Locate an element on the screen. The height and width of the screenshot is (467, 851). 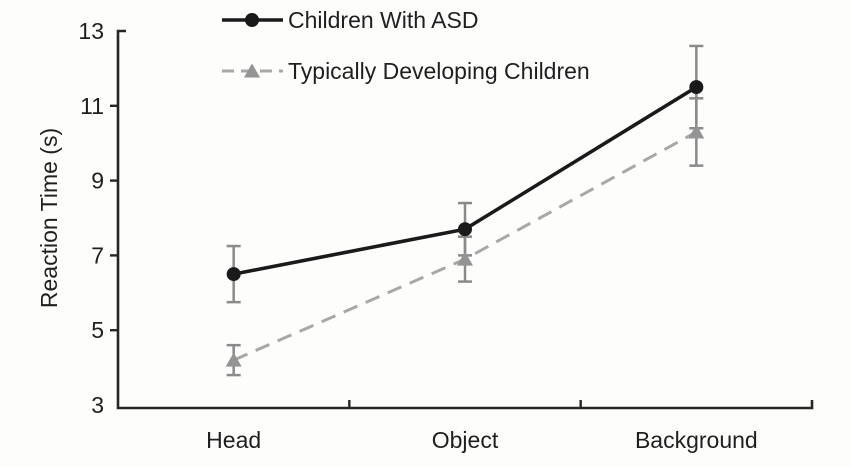
x-category-label: Object is located at coordinates (465, 440).